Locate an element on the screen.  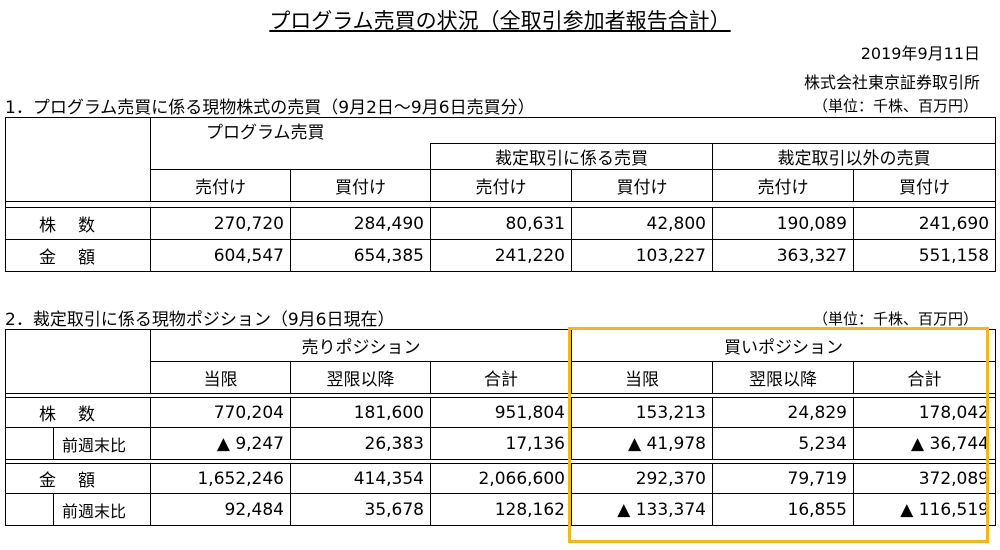
table-cell: 241,220 is located at coordinates (501, 255).